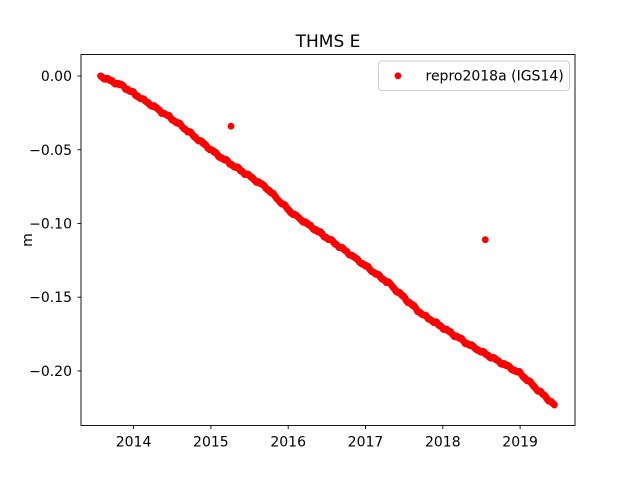 This screenshot has height=484, width=640. I want to click on y-tick-label: −0.10, so click(50, 224).